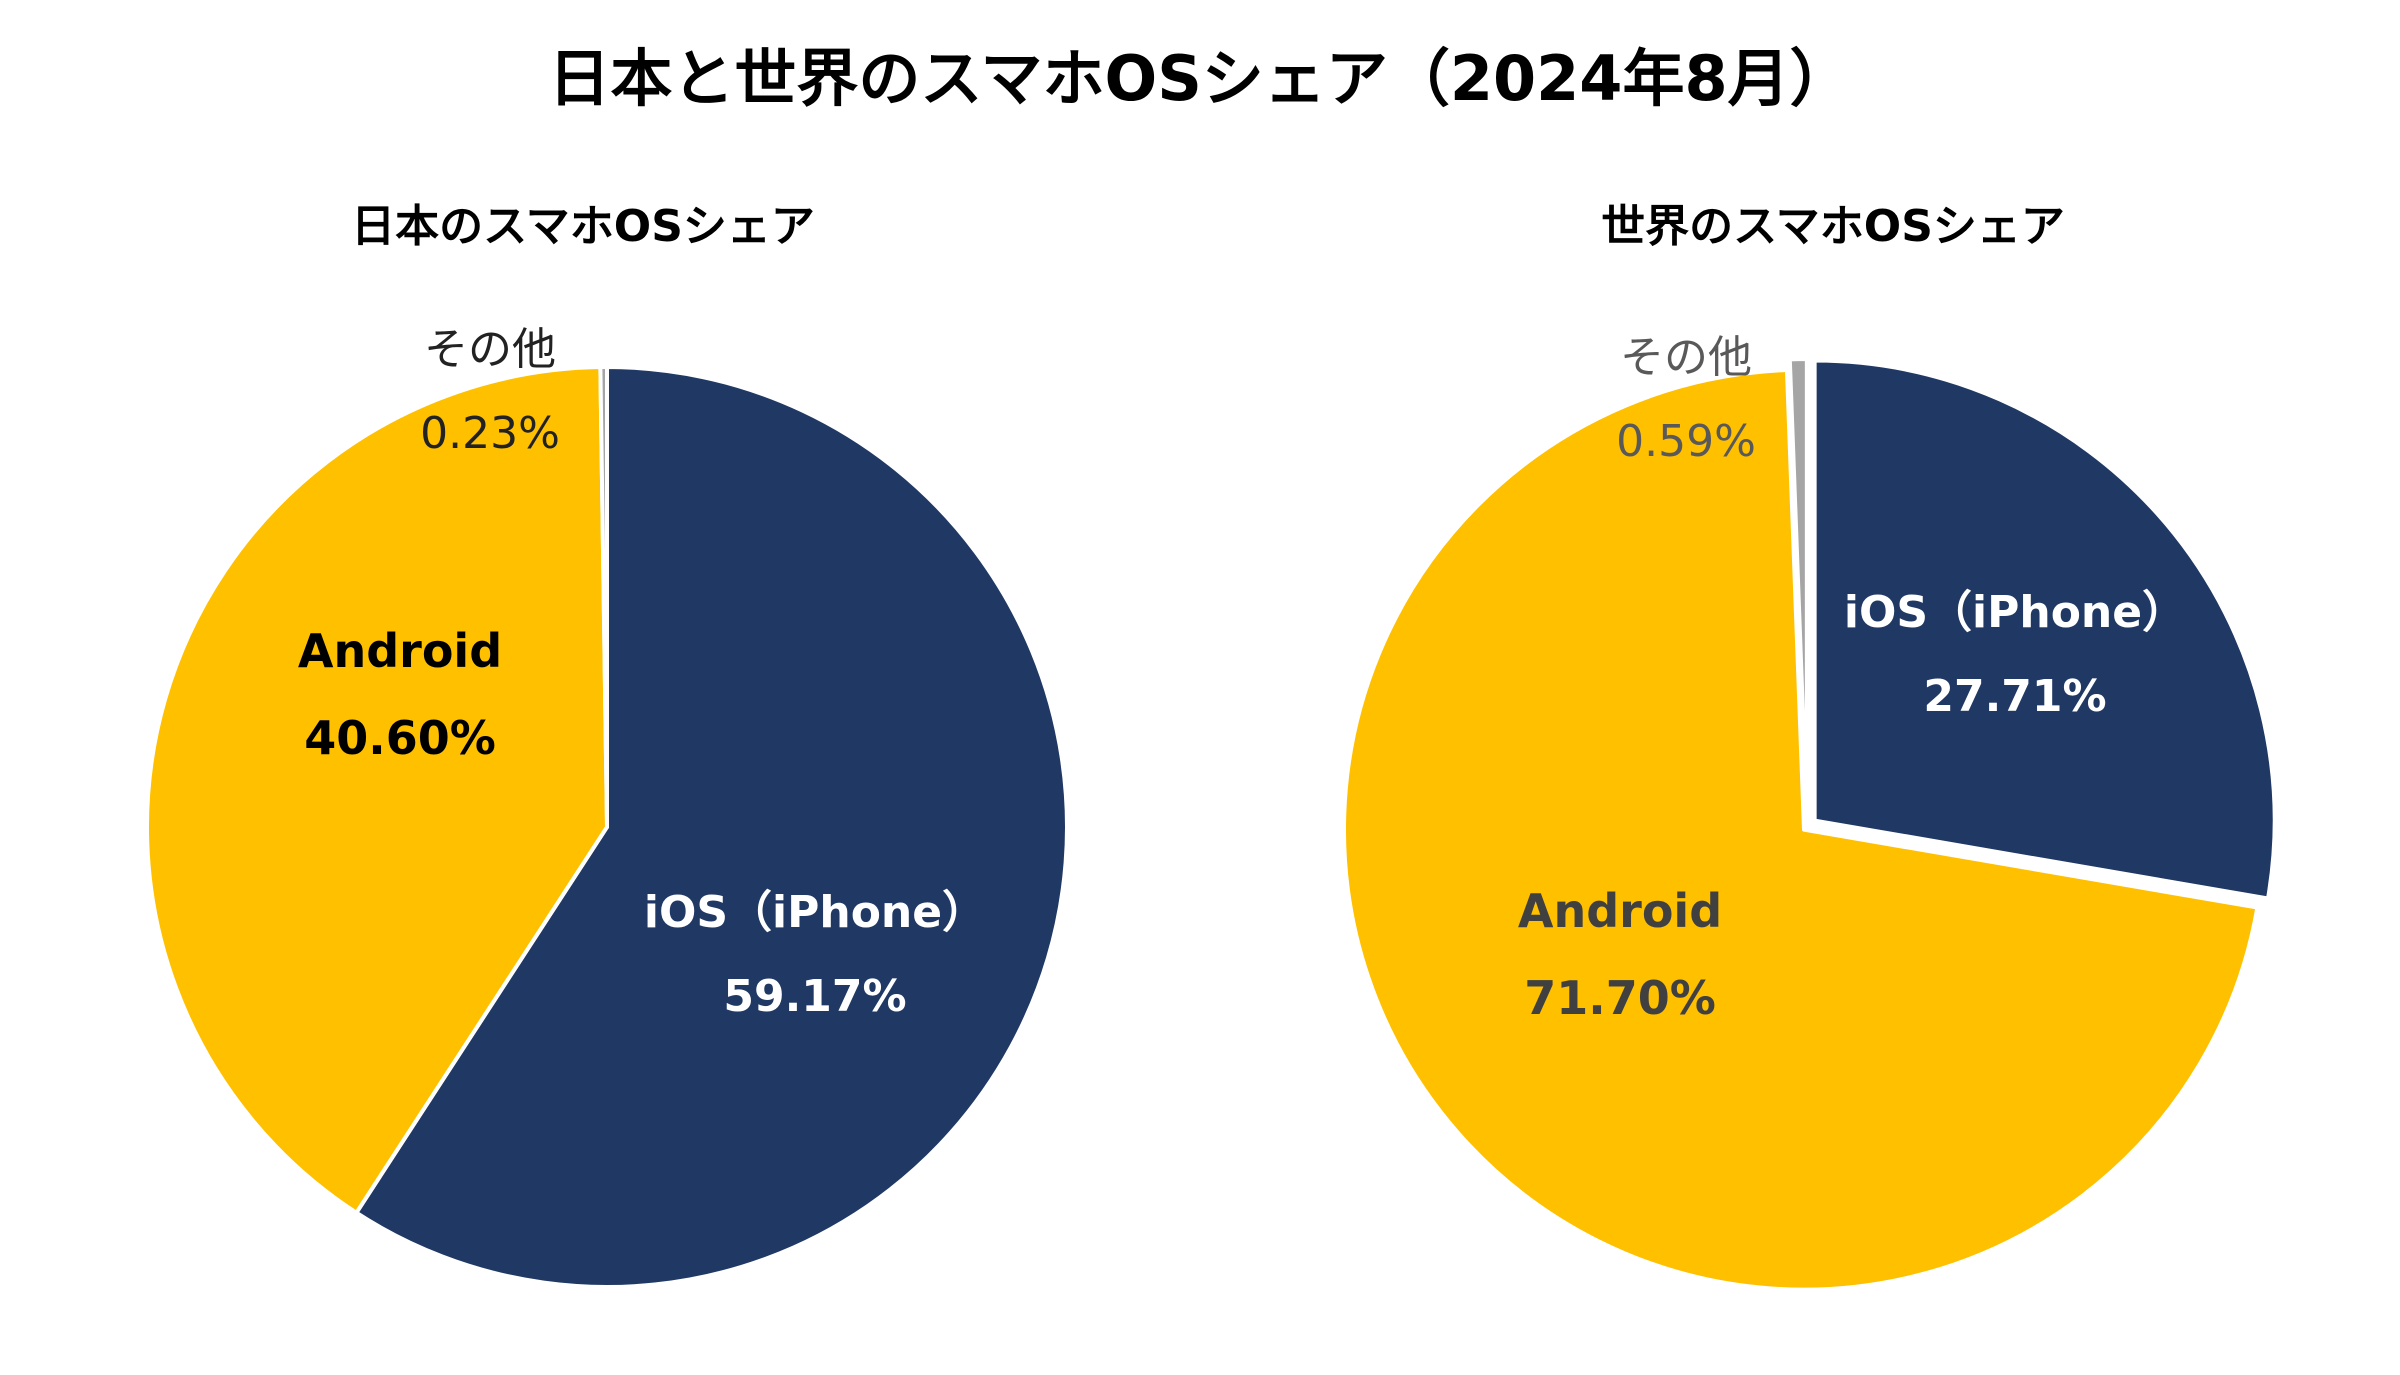 The width and height of the screenshot is (2400, 1375). What do you see at coordinates (400, 695) in the screenshot?
I see `japan-slice-label-1: Android 40.60%` at bounding box center [400, 695].